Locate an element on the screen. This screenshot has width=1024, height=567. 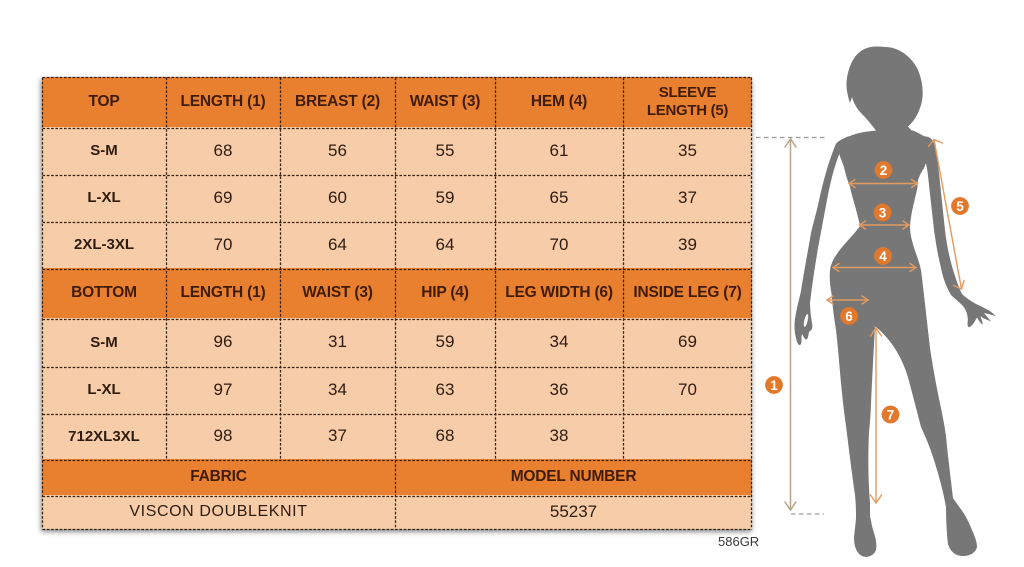
svg-text: 5 is located at coordinates (960, 206).